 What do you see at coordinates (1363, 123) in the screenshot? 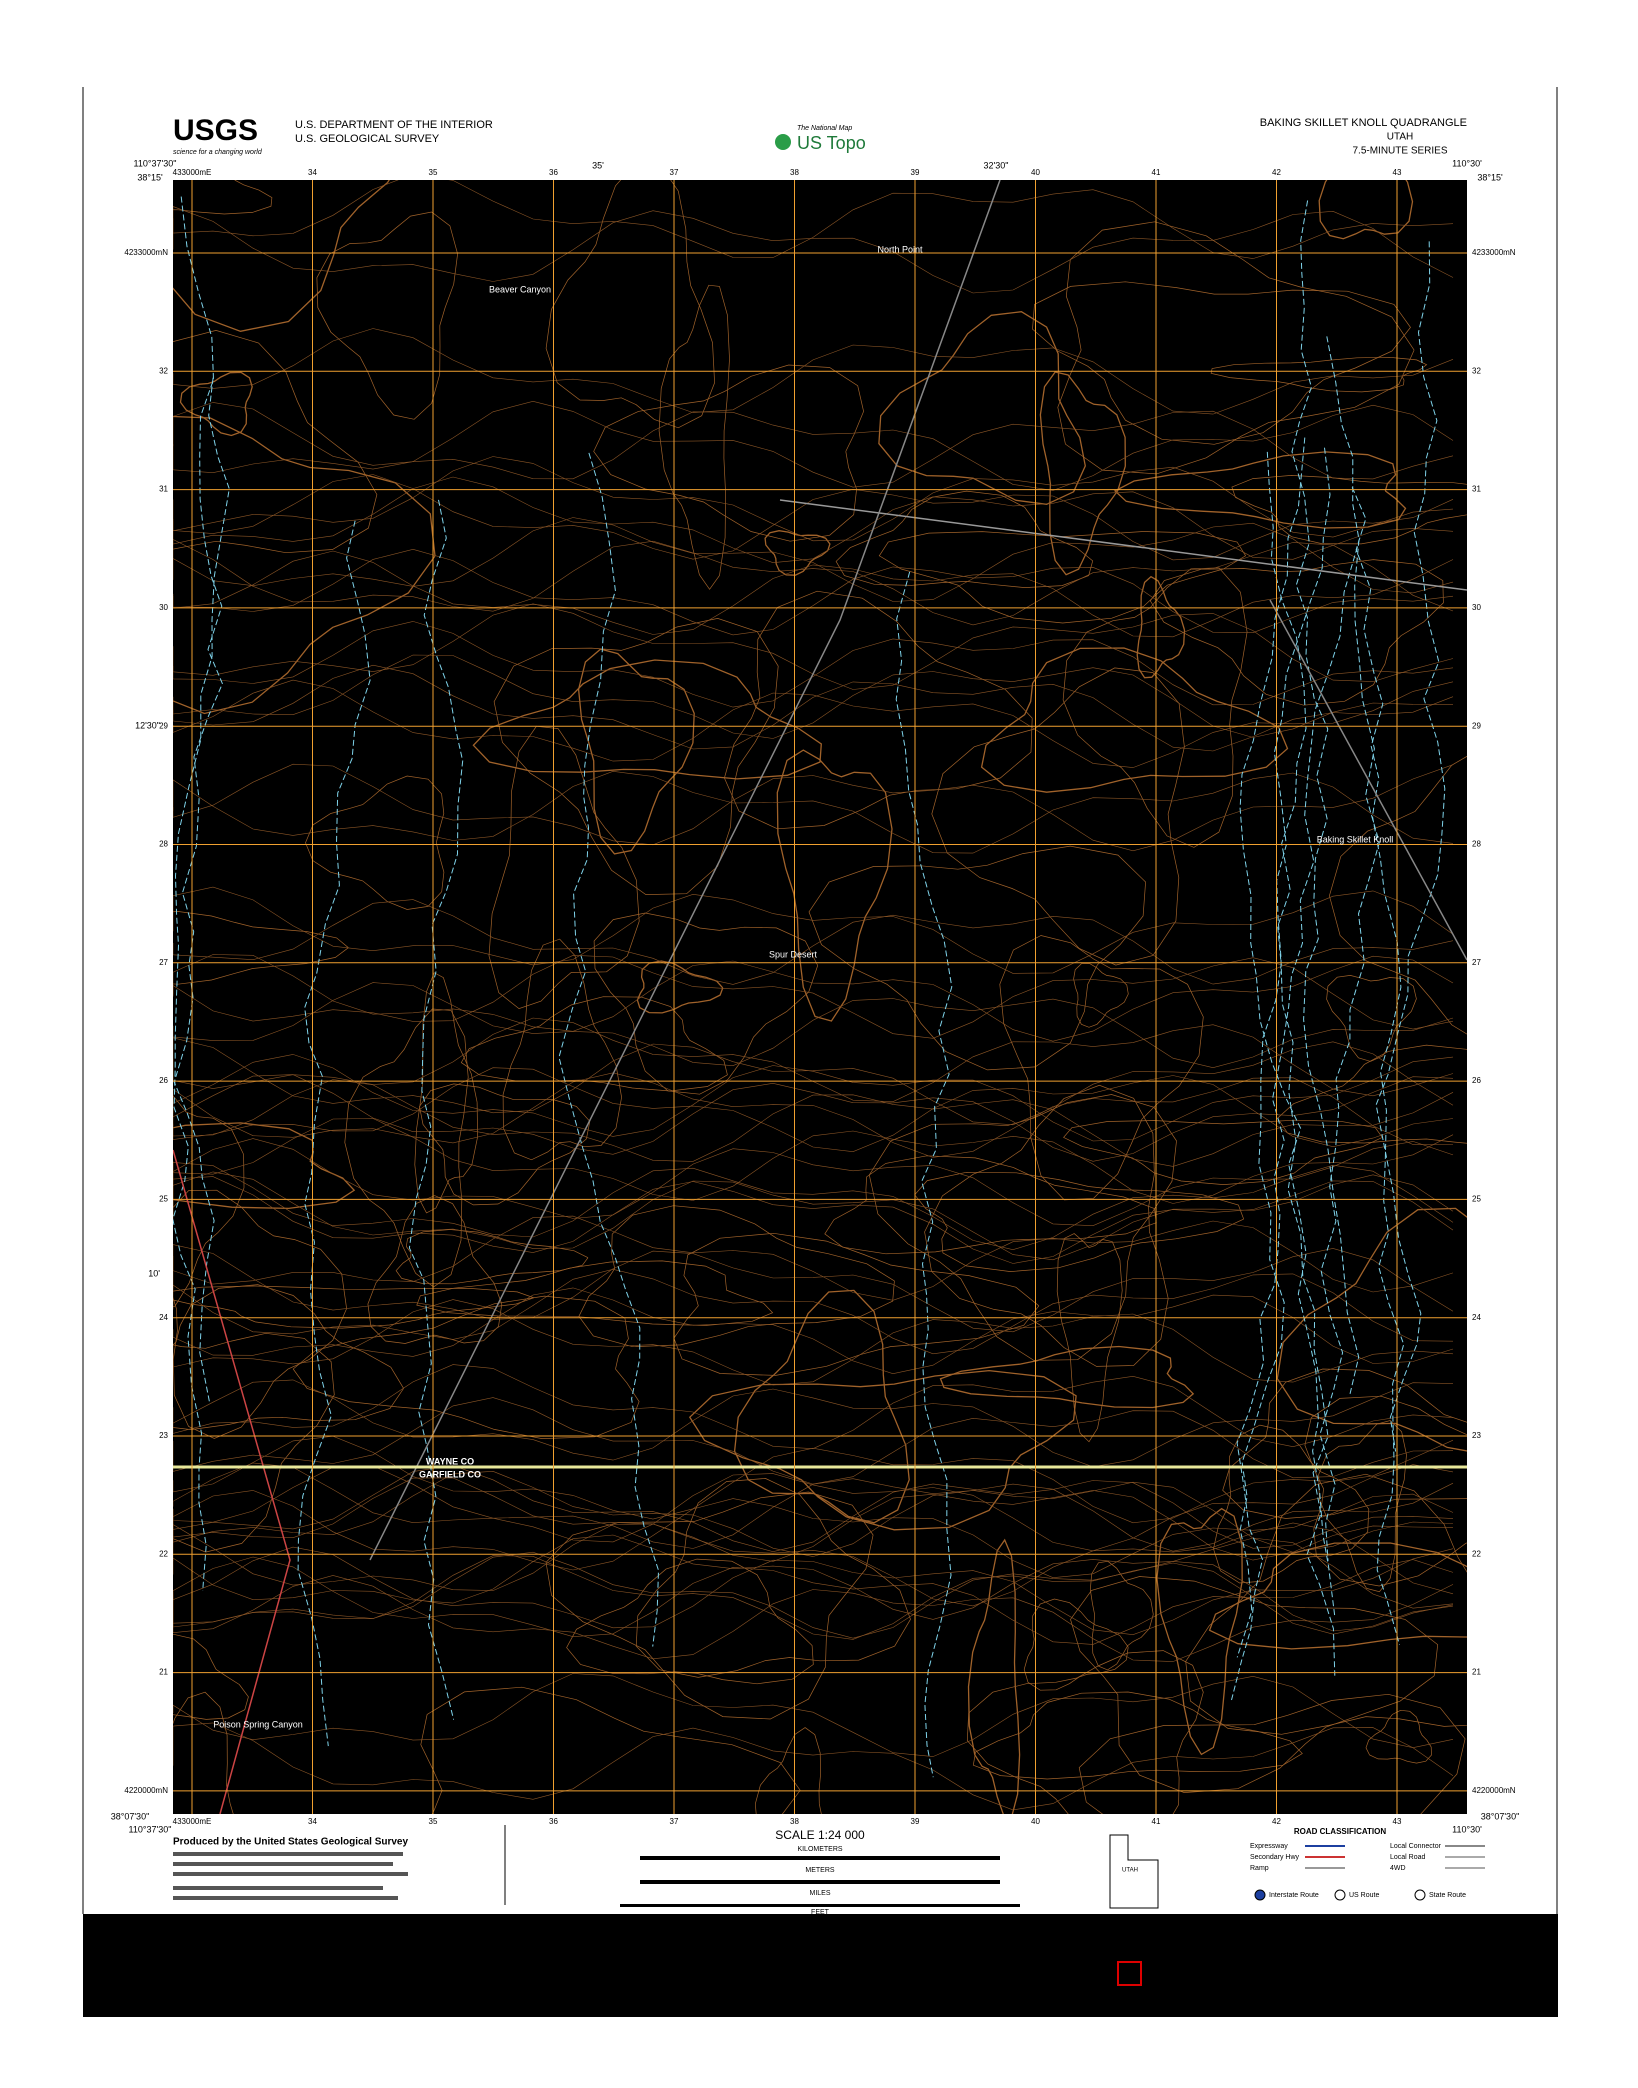
I see `quad-title: BAKING SKILLET KNOLL QUADRANGLE` at bounding box center [1363, 123].